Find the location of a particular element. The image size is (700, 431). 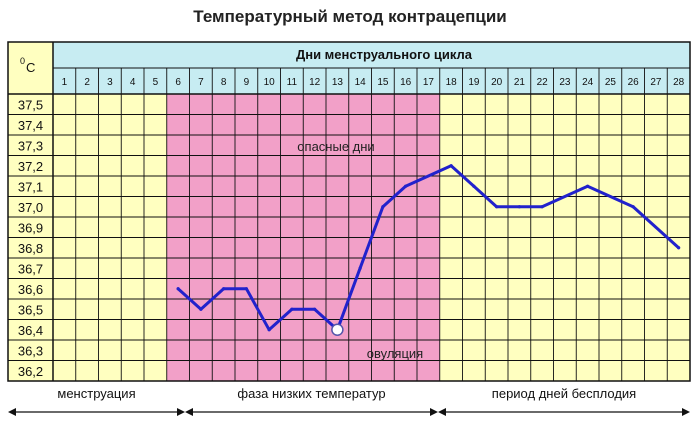

y-tick-label: 37,5 is located at coordinates (30, 104).